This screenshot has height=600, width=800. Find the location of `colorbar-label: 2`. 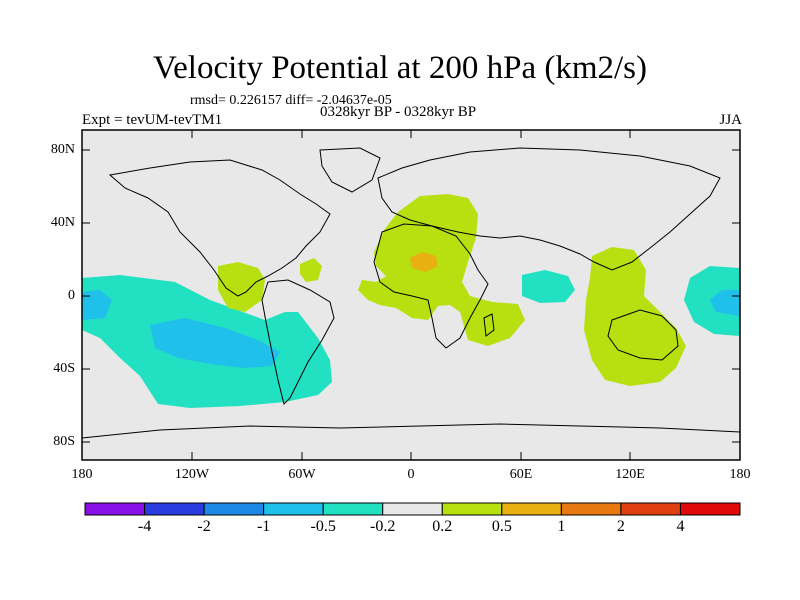

colorbar-label: 2 is located at coordinates (620, 526).